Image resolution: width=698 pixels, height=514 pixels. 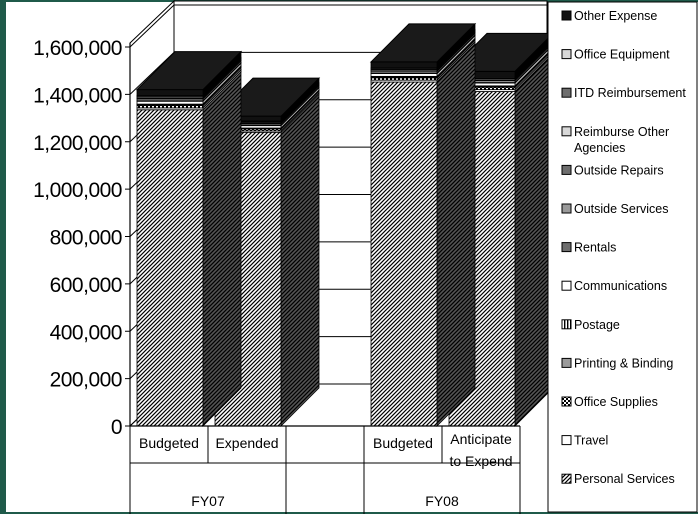 What do you see at coordinates (615, 16) in the screenshot?
I see `legend-label: Other Expense` at bounding box center [615, 16].